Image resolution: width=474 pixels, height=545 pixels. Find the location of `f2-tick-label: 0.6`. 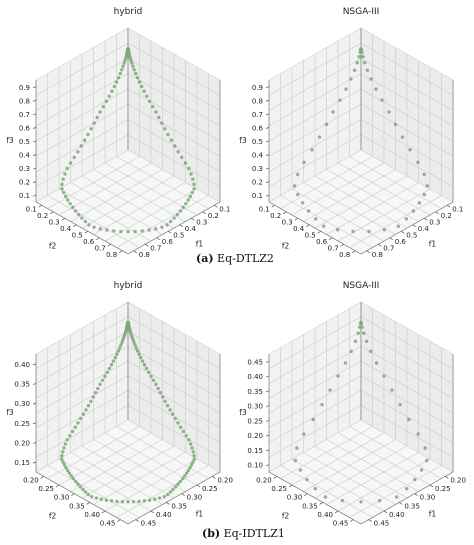

f2-tick-label: 0.6 is located at coordinates (322, 242).